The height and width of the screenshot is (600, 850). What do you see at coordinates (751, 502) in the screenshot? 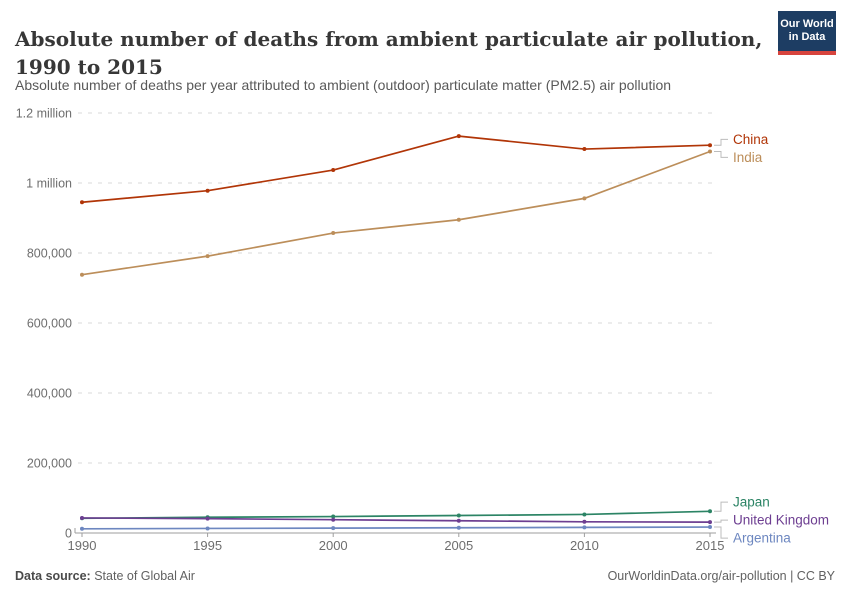
I see `series-label-japan: Japan` at bounding box center [751, 502].